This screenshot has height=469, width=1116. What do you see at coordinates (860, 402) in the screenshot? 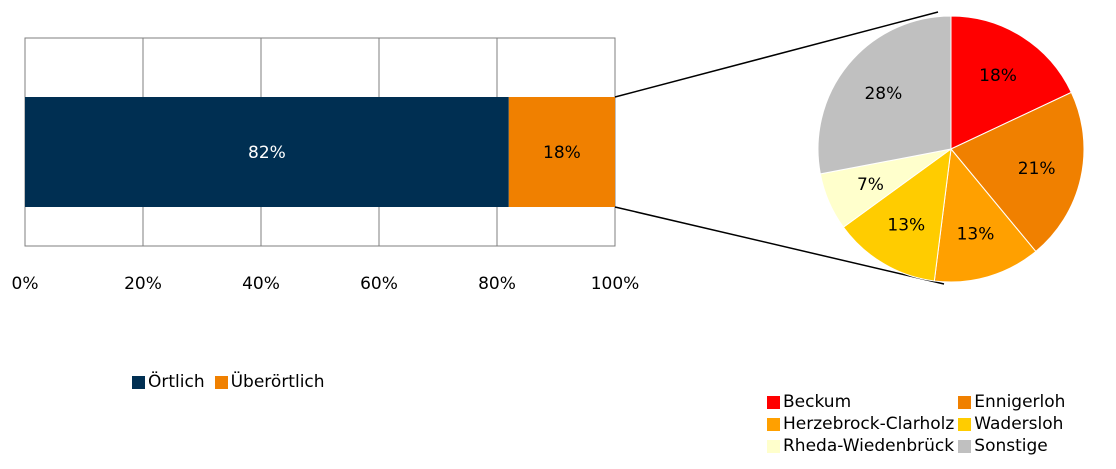
I see `legend-item: Beckum` at bounding box center [860, 402].